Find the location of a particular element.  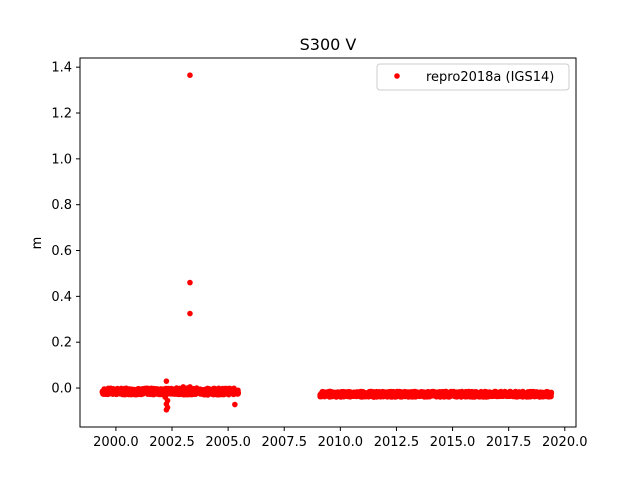

x-tick-label: 2012.5 is located at coordinates (397, 442).